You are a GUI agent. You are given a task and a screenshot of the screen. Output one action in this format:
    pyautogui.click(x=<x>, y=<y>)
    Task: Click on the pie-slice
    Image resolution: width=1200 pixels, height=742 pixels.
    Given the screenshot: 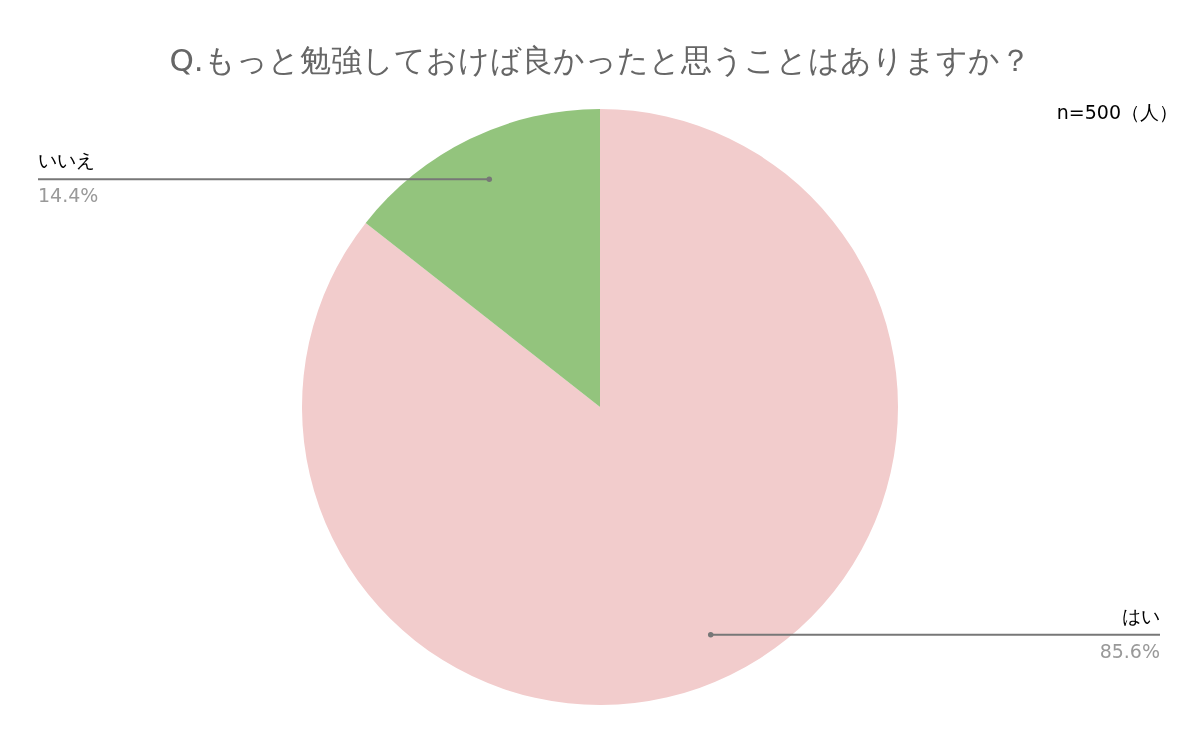 What is the action you would take?
    pyautogui.click(x=482, y=258)
    